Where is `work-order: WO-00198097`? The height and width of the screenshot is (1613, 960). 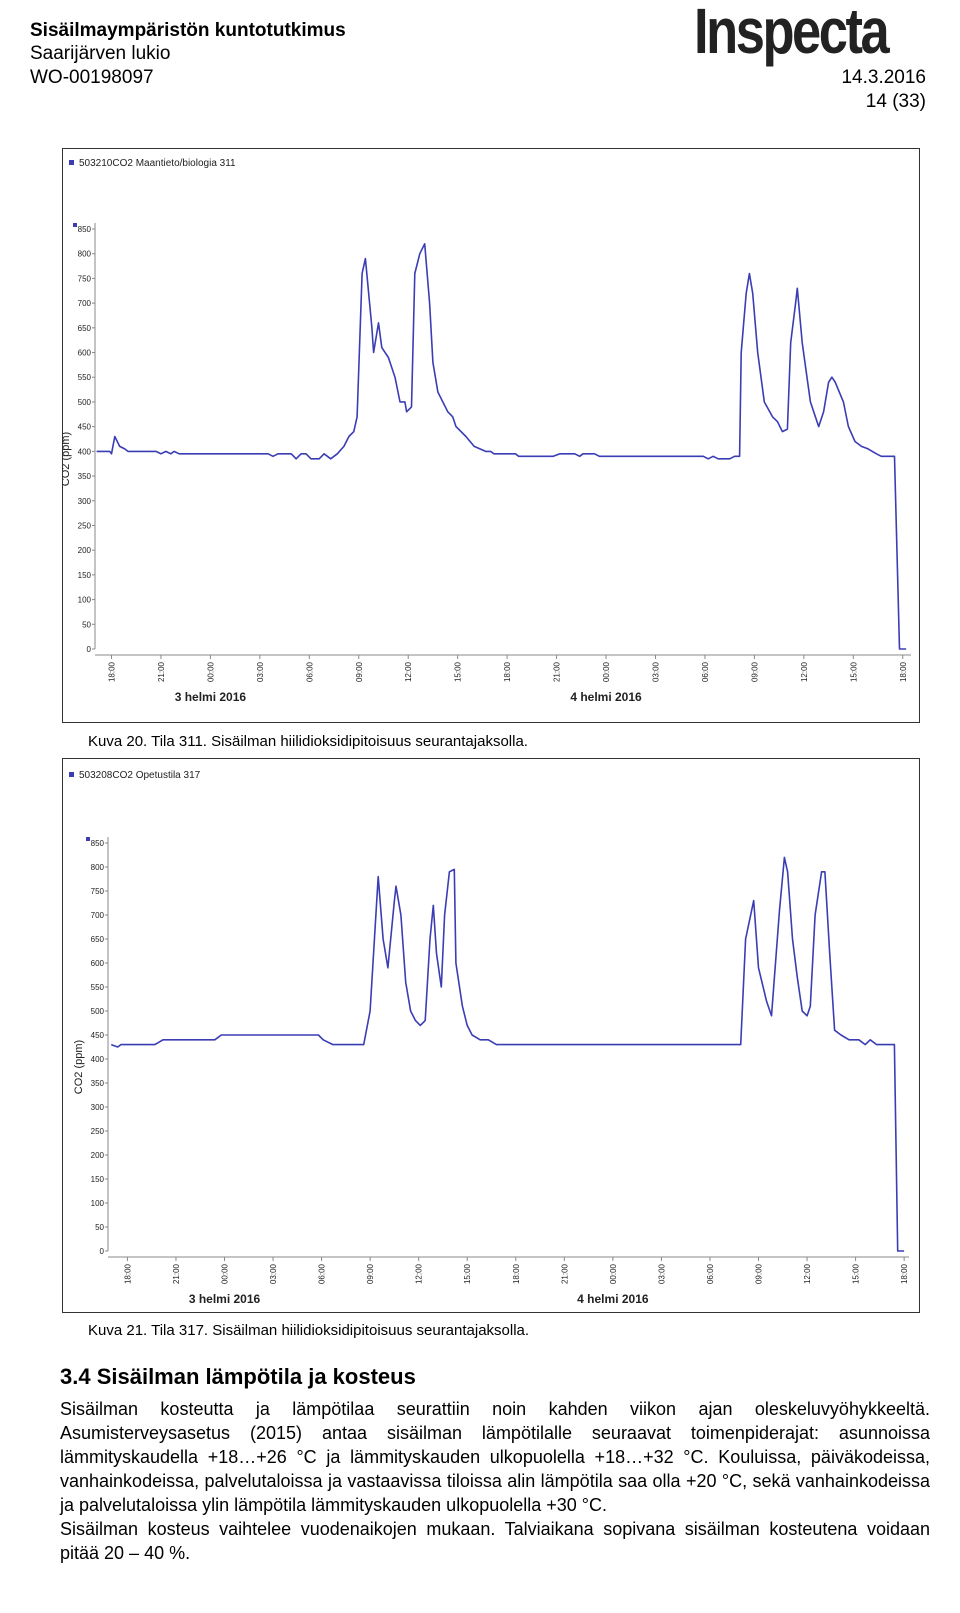
work-order: WO-00198097 is located at coordinates (92, 77).